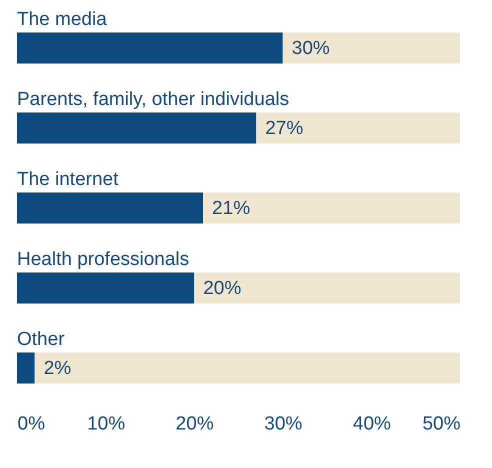 This screenshot has height=468, width=492. What do you see at coordinates (103, 259) in the screenshot?
I see `y-tick-label: Health professionals` at bounding box center [103, 259].